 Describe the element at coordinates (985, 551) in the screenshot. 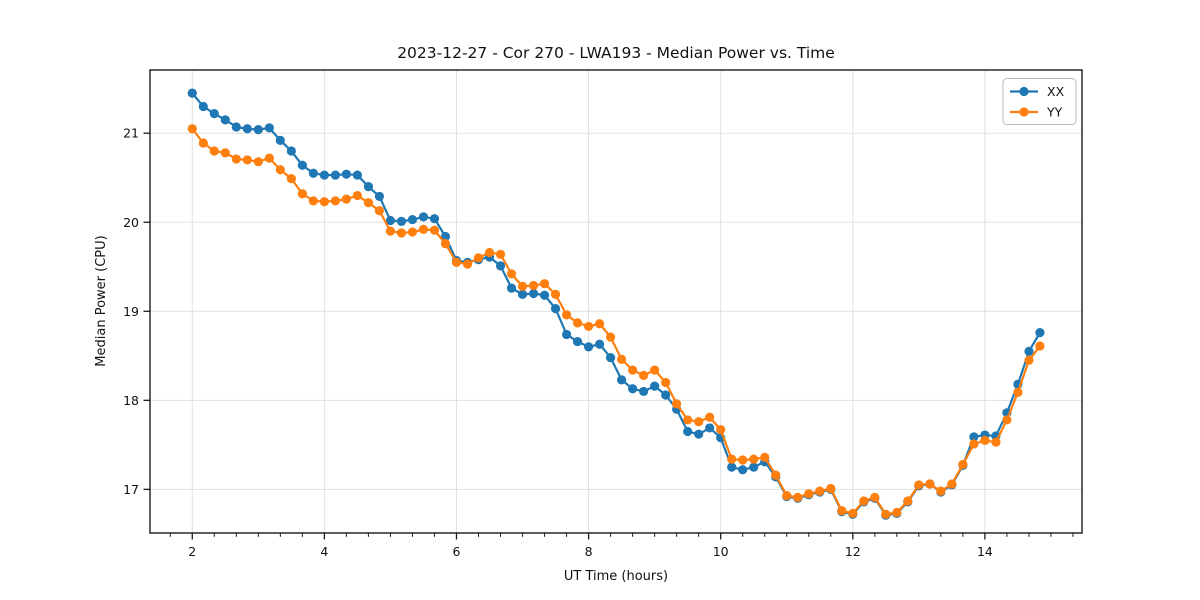

I see `x-tick-label: 14` at that location.